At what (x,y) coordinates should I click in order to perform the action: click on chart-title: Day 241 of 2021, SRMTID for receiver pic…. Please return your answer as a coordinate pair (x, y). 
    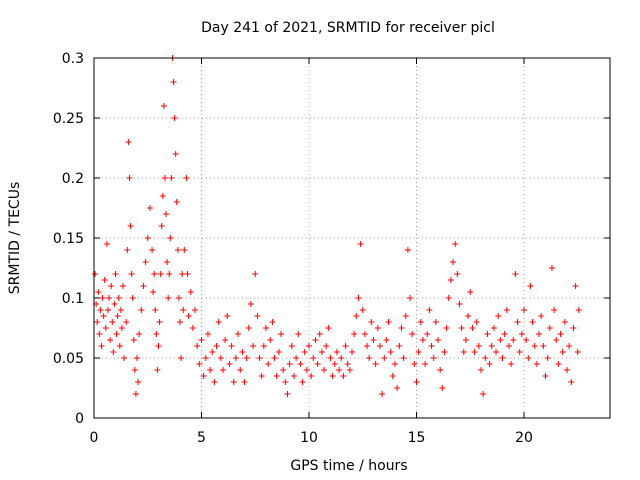
    Looking at the image, I should click on (348, 28).